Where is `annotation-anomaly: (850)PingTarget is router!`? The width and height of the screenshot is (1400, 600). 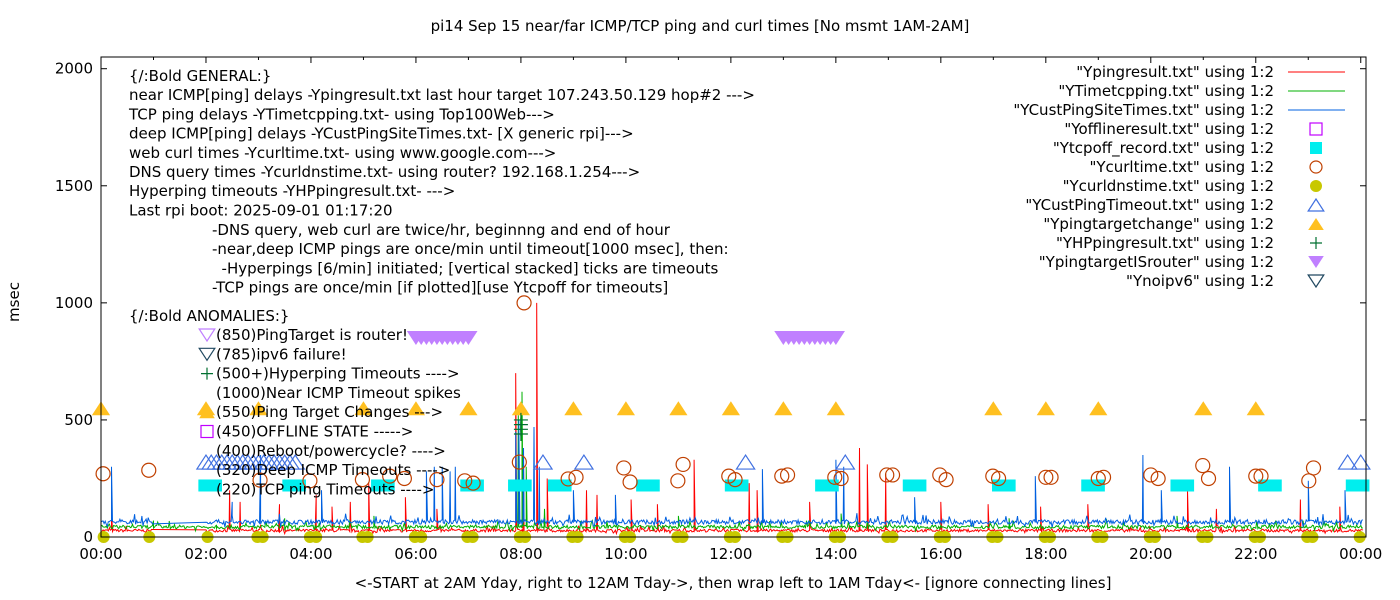
annotation-anomaly: (850)PingTarget is router! is located at coordinates (312, 335).